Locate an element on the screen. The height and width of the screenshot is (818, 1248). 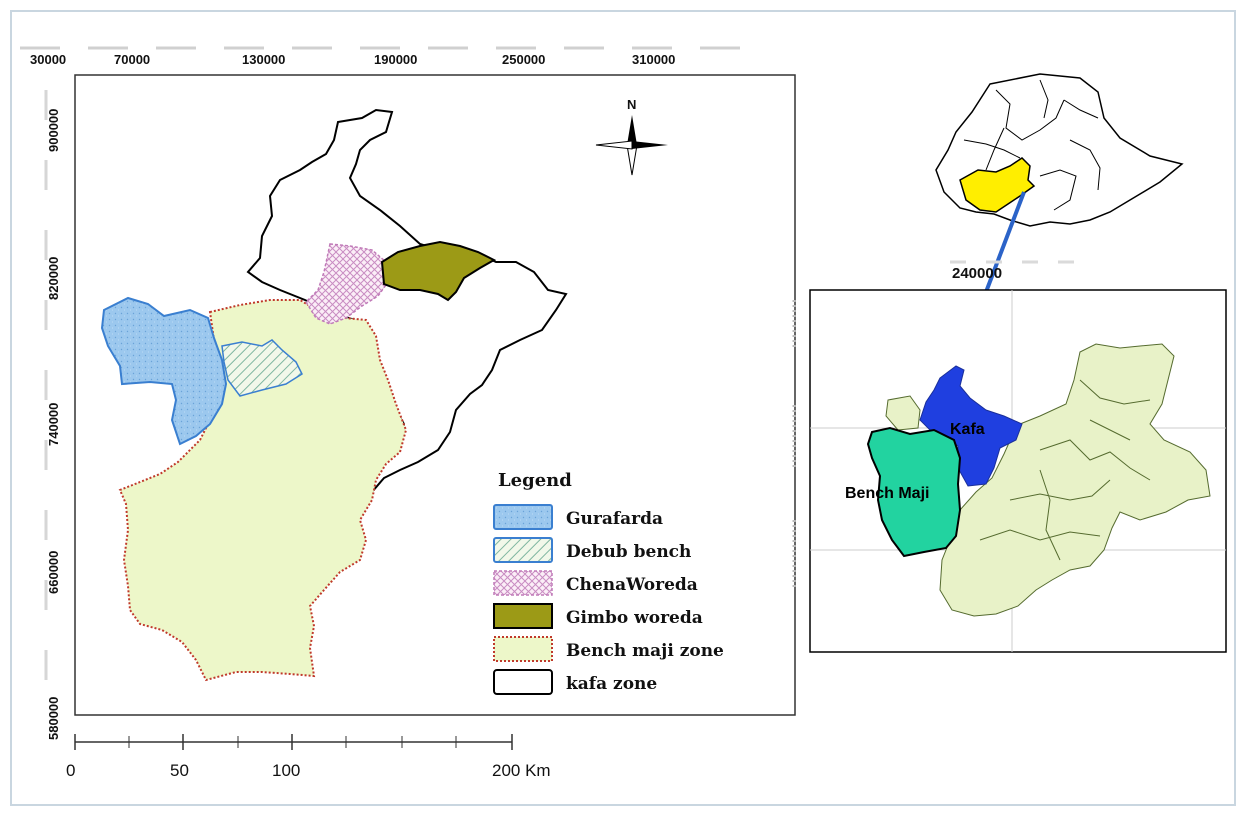
inset-connector-line is located at coordinates (1005, 242).